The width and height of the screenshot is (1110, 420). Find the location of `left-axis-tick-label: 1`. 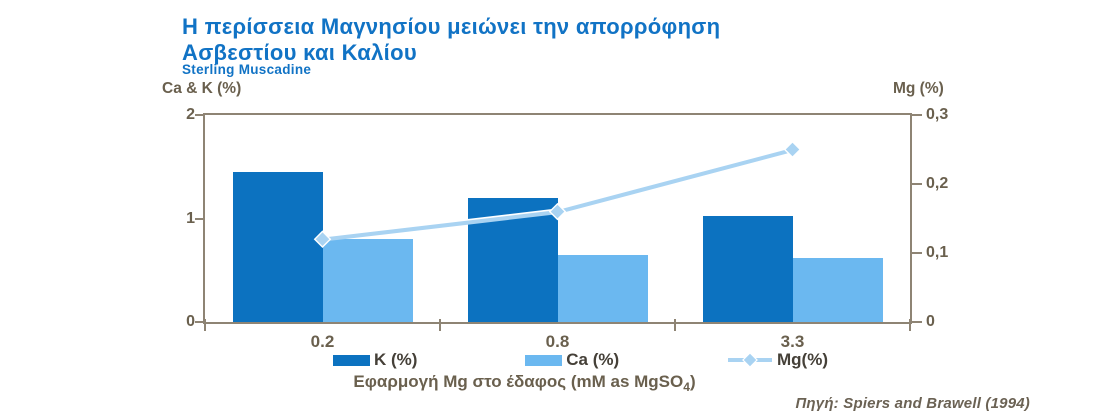

left-axis-tick-label: 1 is located at coordinates (190, 218).